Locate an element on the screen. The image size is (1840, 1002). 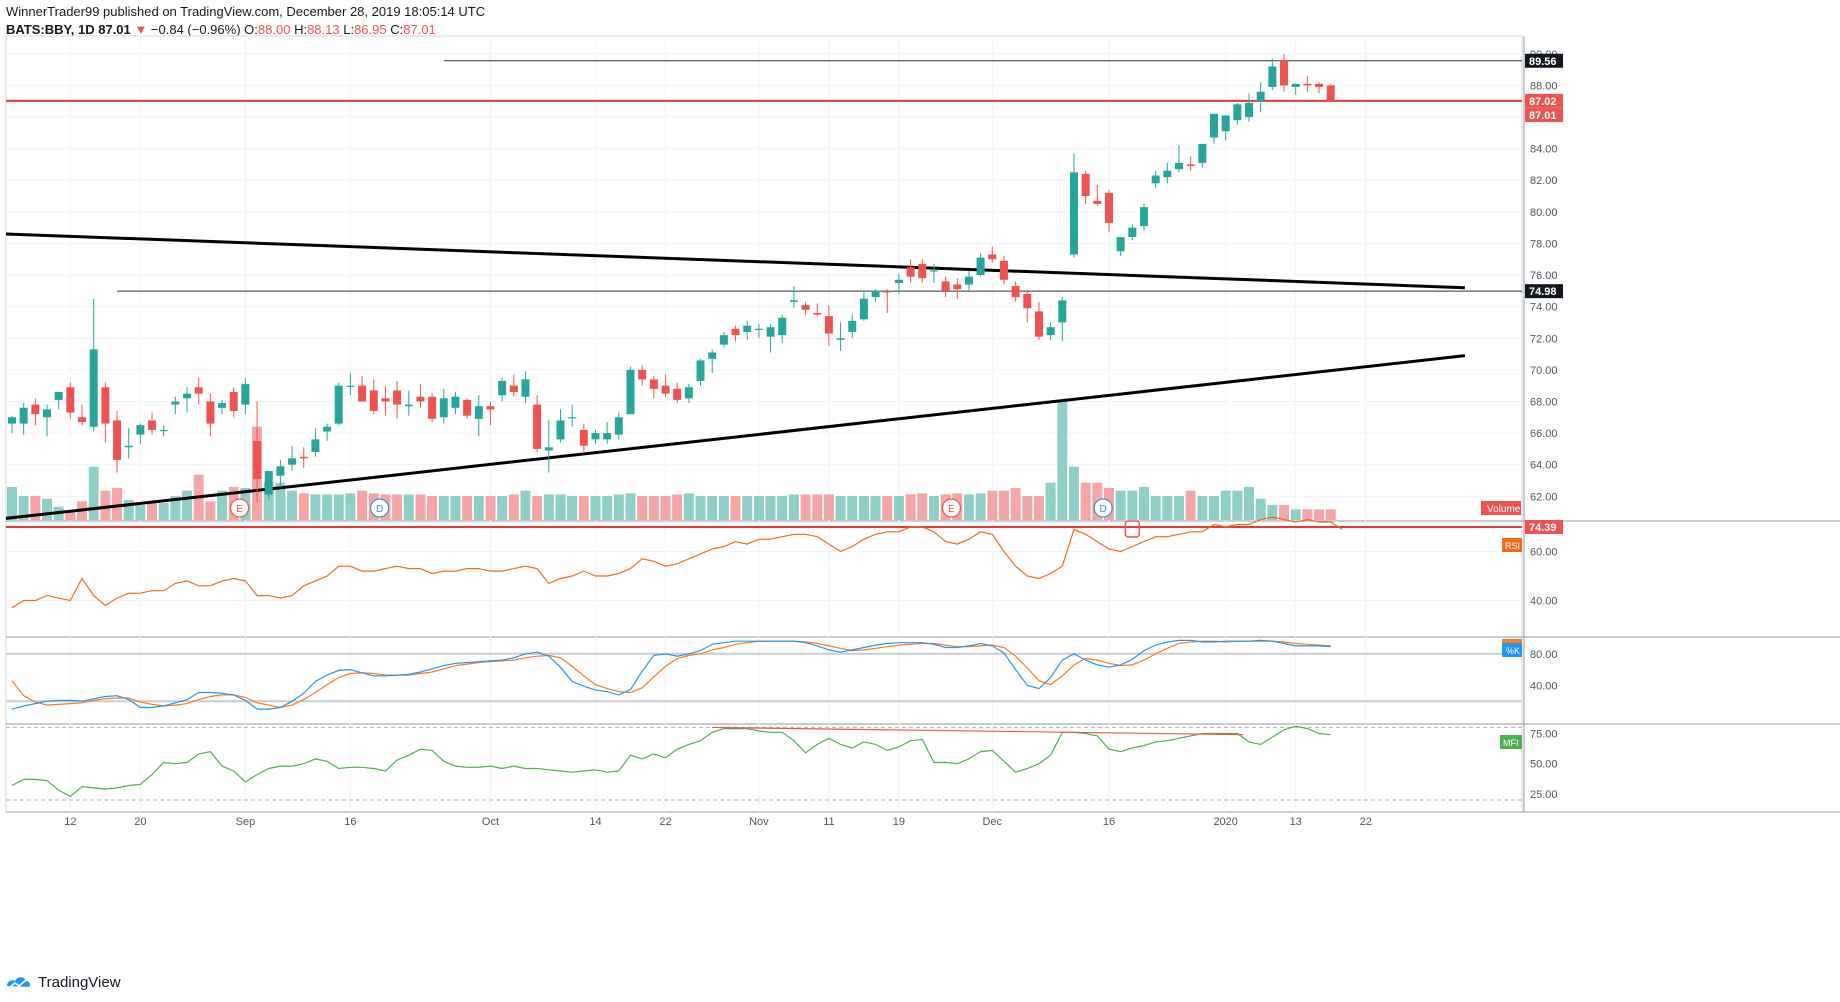
mfi-tick-label: 25.00 is located at coordinates (1544, 795).